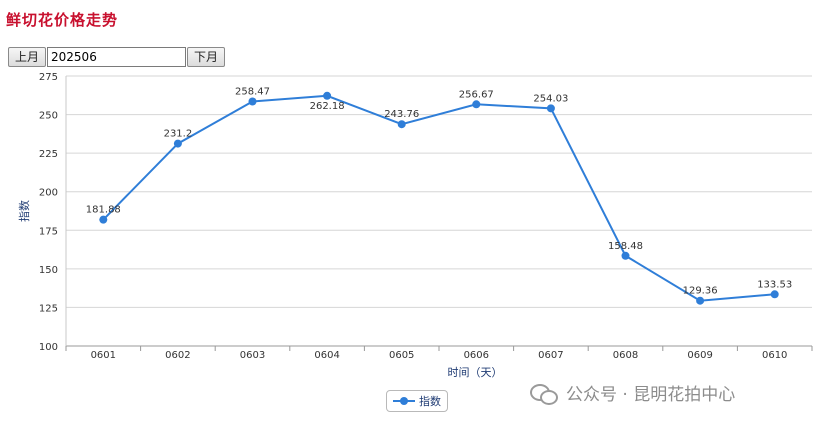  I want to click on y-tick-labels: 100 125 150 175 200 225 250 275, so click(48, 212).